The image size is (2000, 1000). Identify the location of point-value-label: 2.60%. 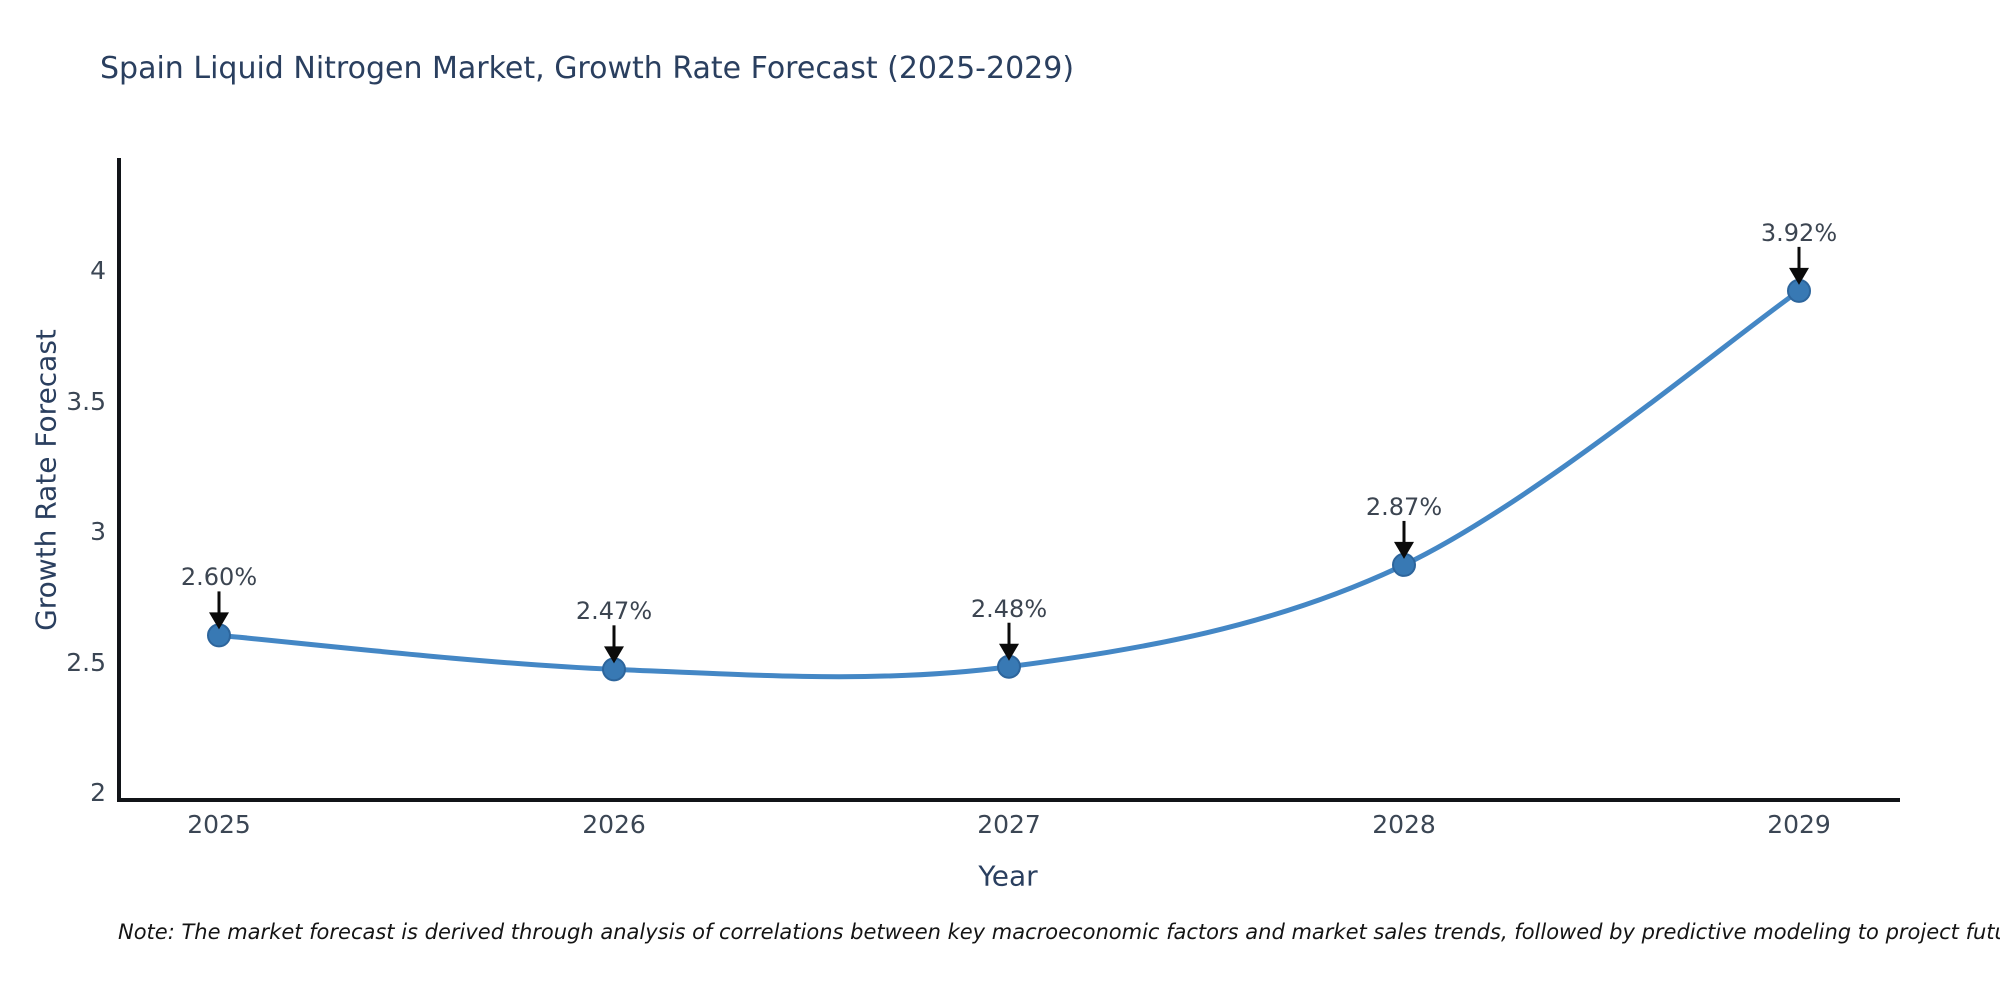
(219, 577).